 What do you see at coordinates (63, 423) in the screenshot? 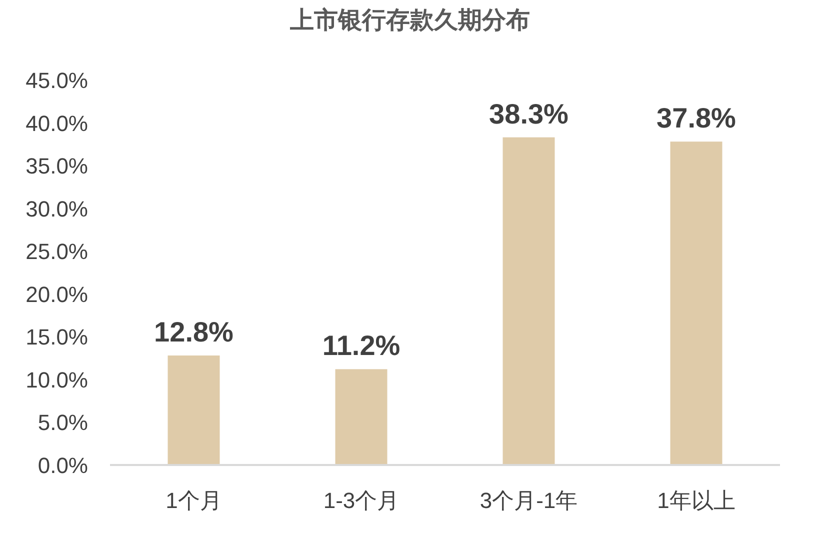
I see `y-tick-label: 5.0%` at bounding box center [63, 423].